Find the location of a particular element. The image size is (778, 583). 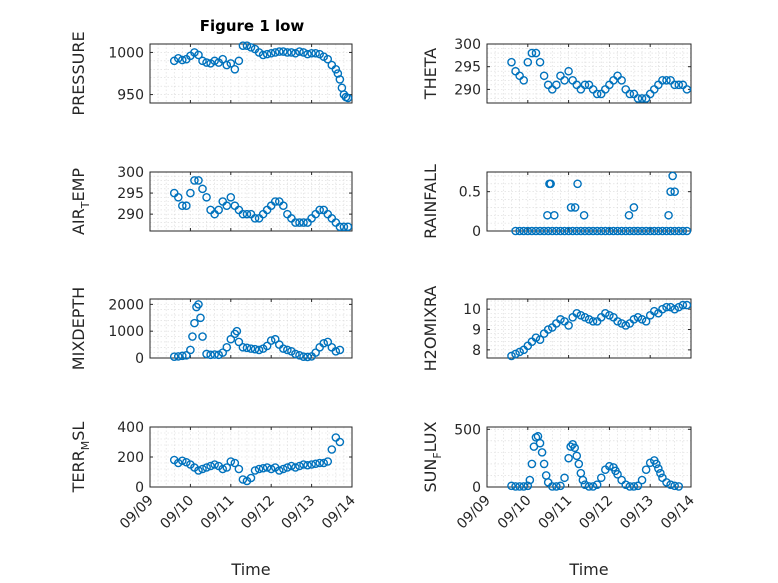

theta-ytick-label: 300 is located at coordinates (467, 45).